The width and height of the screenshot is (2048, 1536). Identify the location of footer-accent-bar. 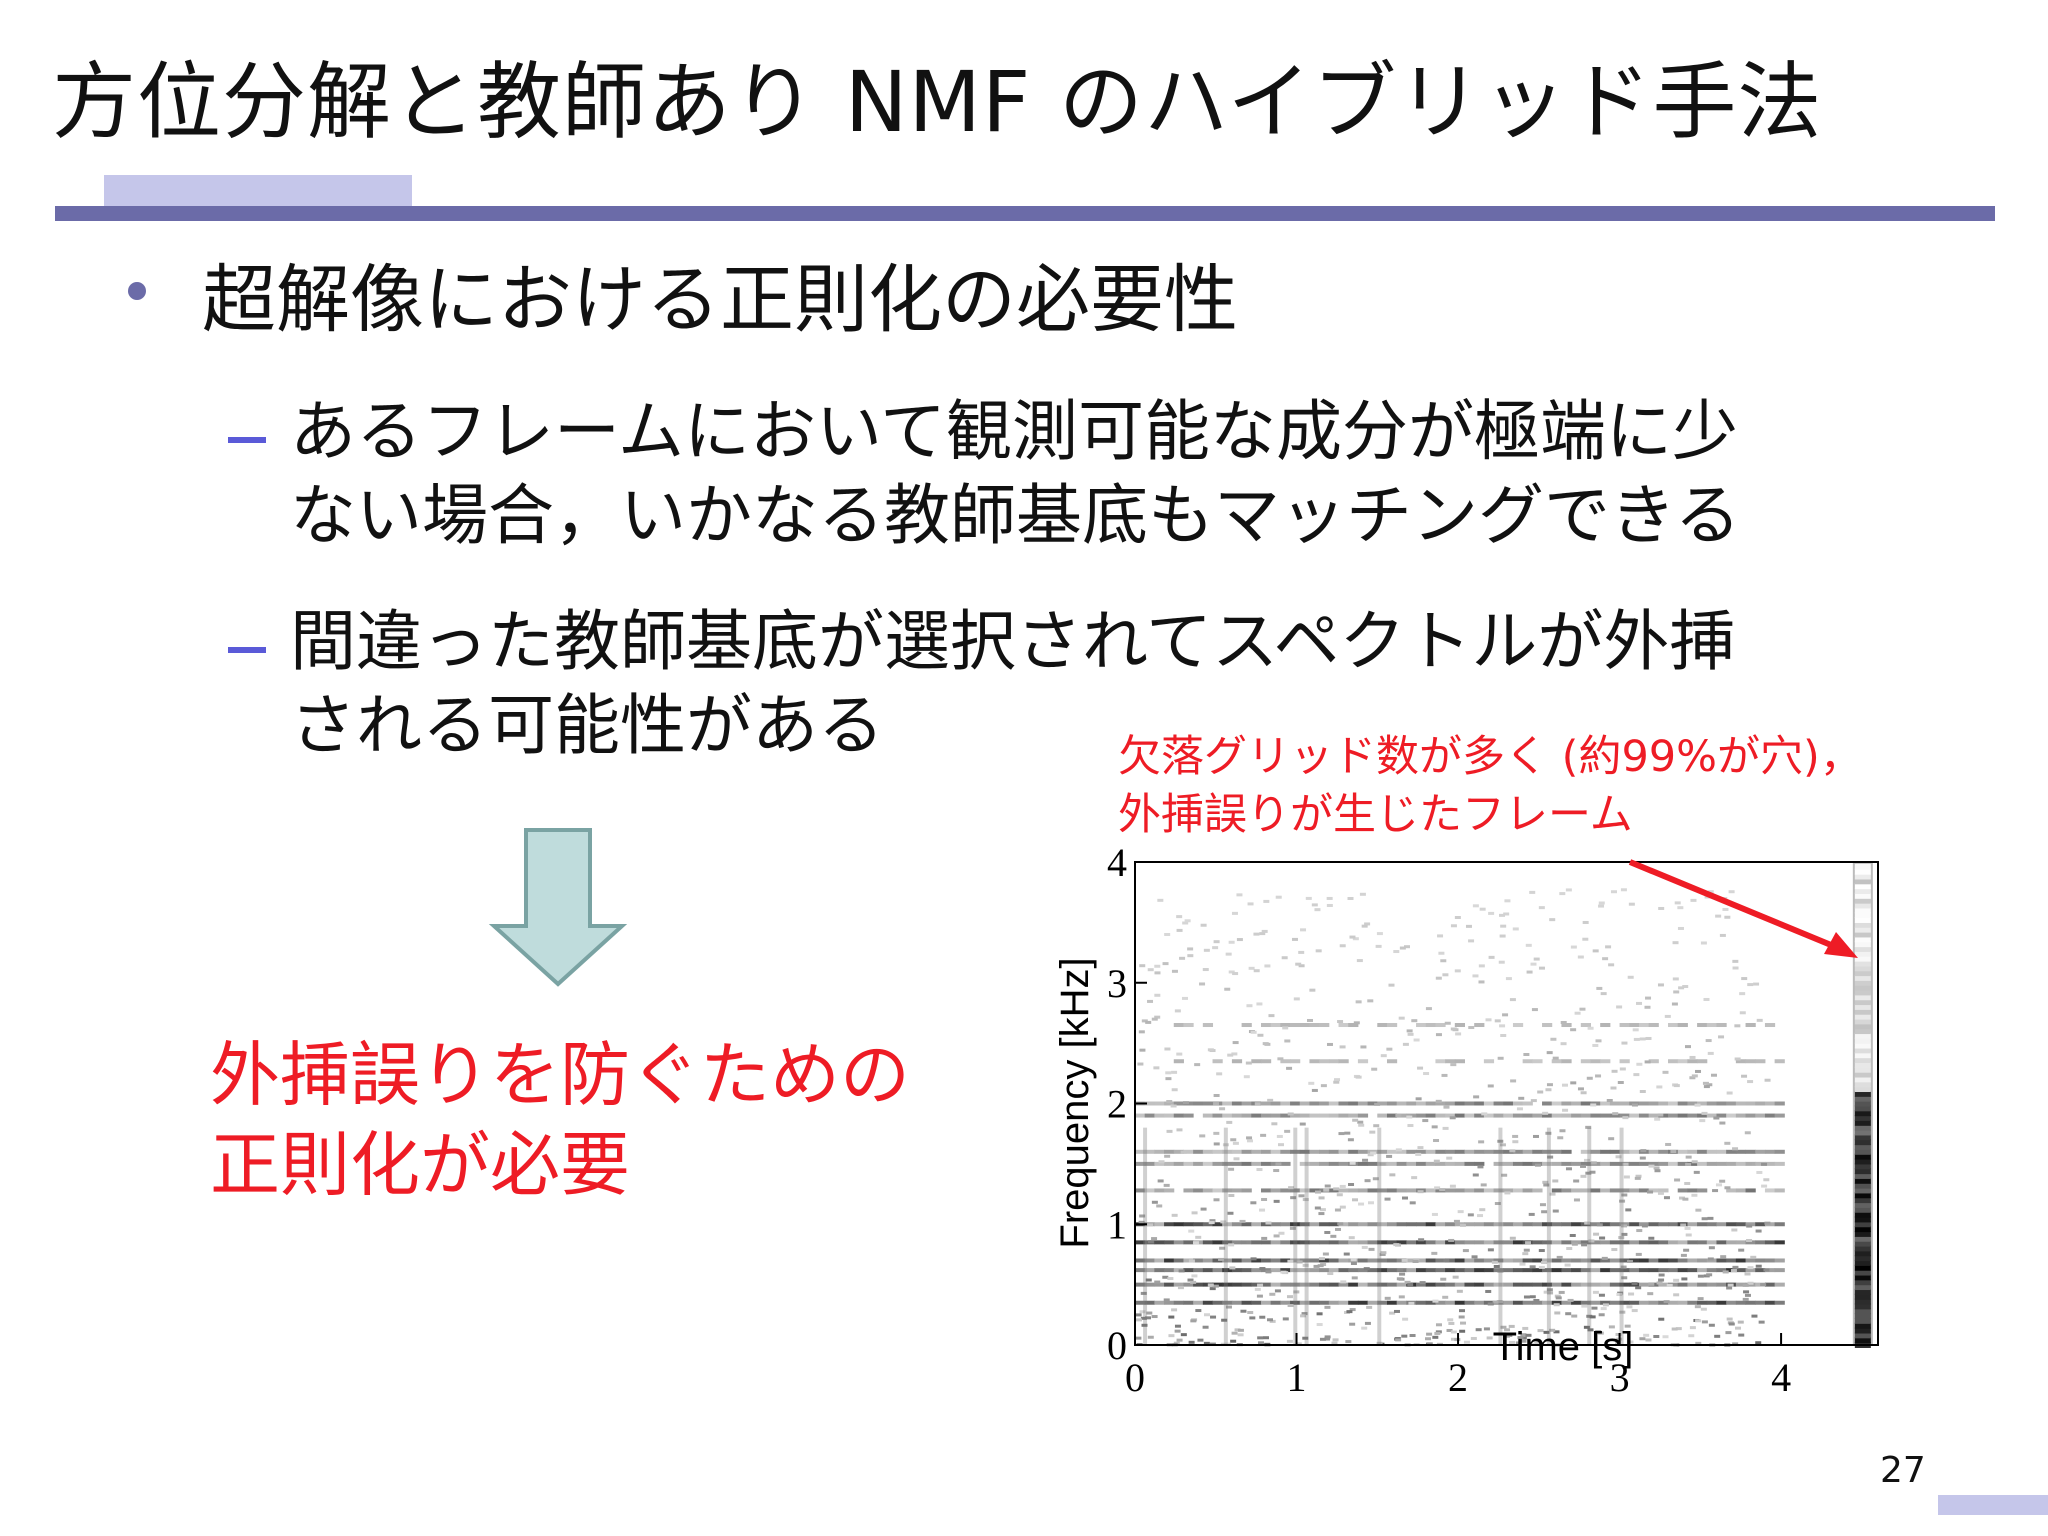
(1993, 1505).